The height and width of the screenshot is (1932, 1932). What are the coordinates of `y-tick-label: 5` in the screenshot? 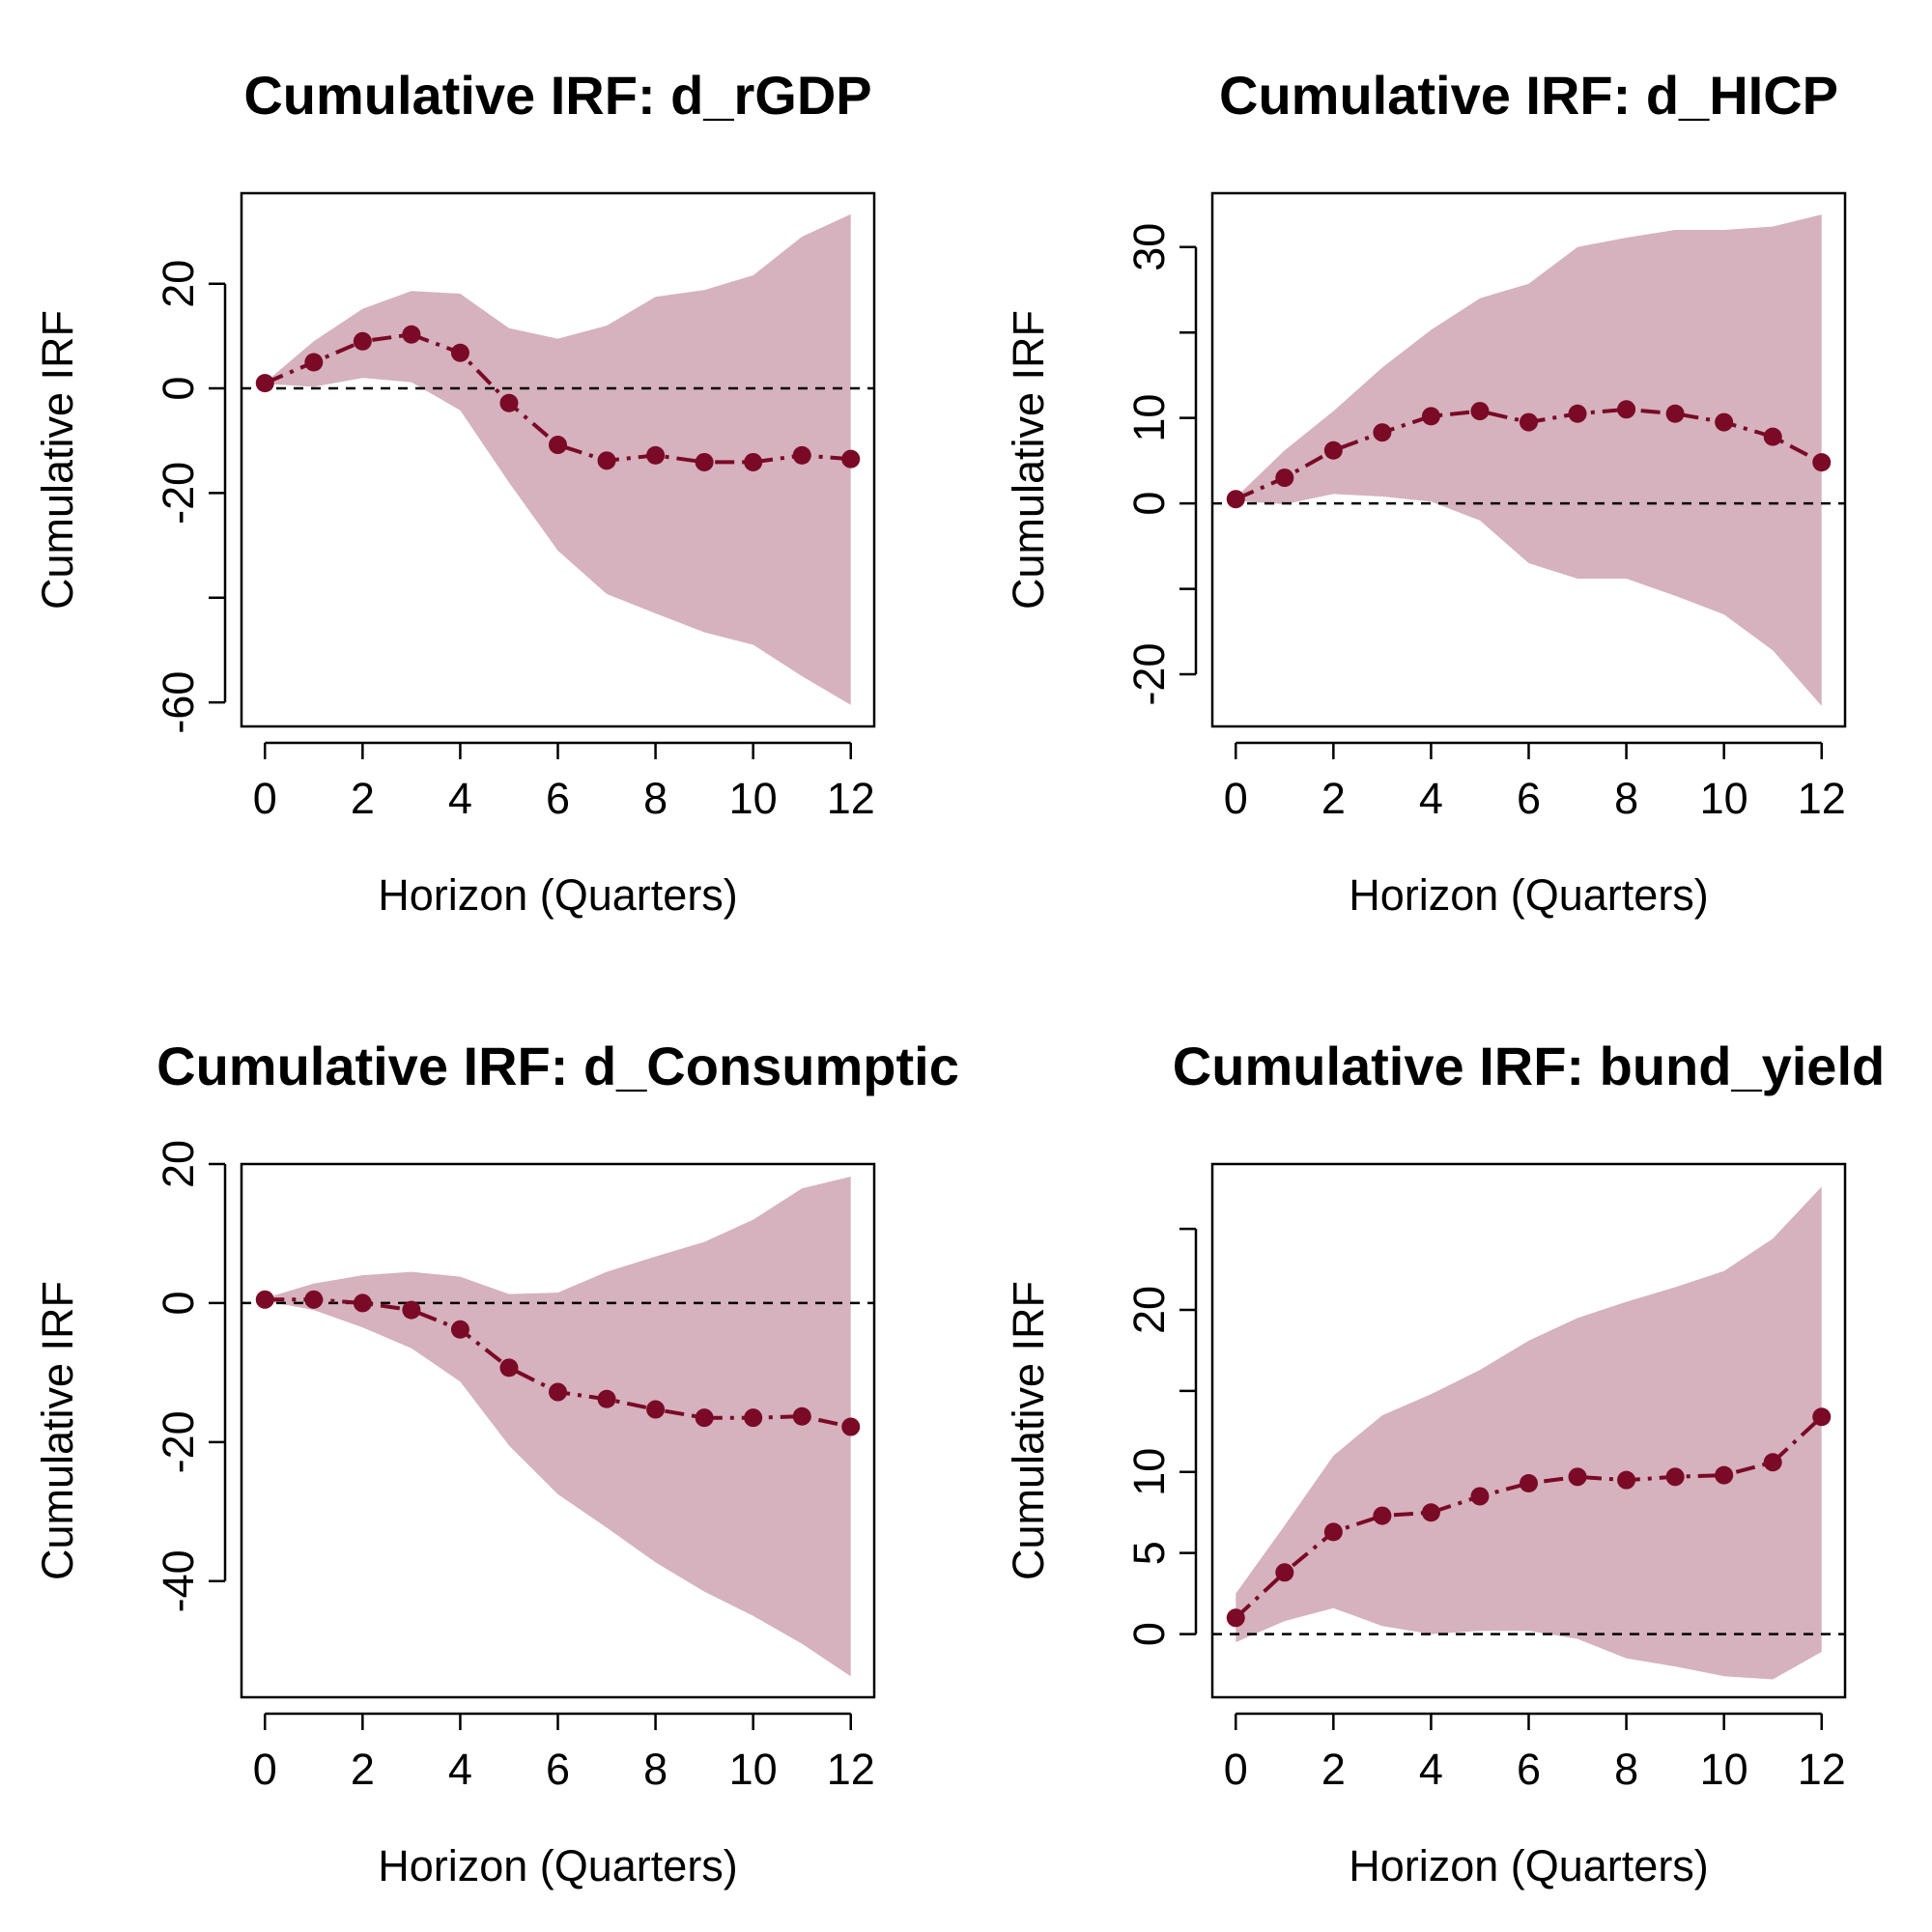 It's located at (1149, 1553).